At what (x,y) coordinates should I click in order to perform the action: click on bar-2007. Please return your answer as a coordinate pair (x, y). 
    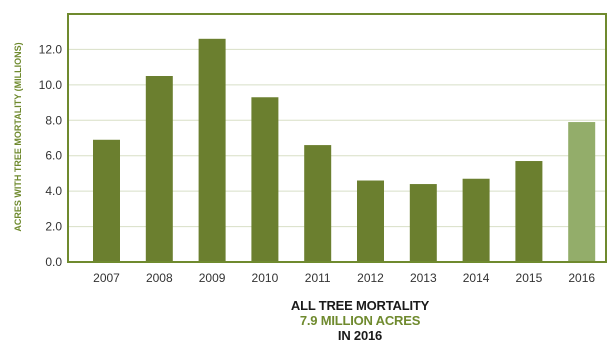
    Looking at the image, I should click on (106, 200).